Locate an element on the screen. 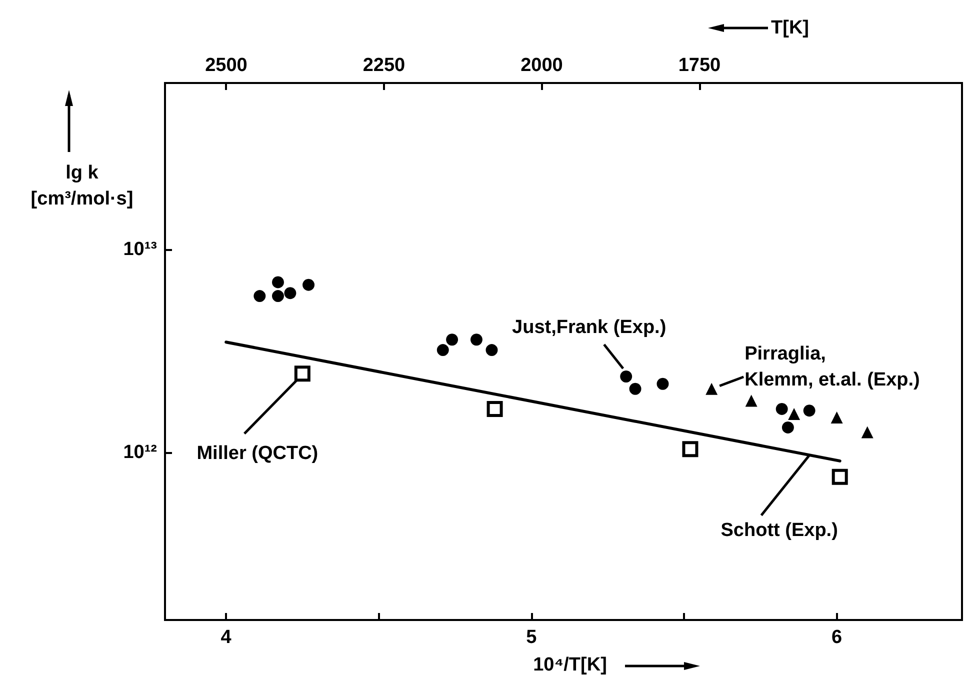 The width and height of the screenshot is (968, 689). x-tick-label: 6 is located at coordinates (837, 637).